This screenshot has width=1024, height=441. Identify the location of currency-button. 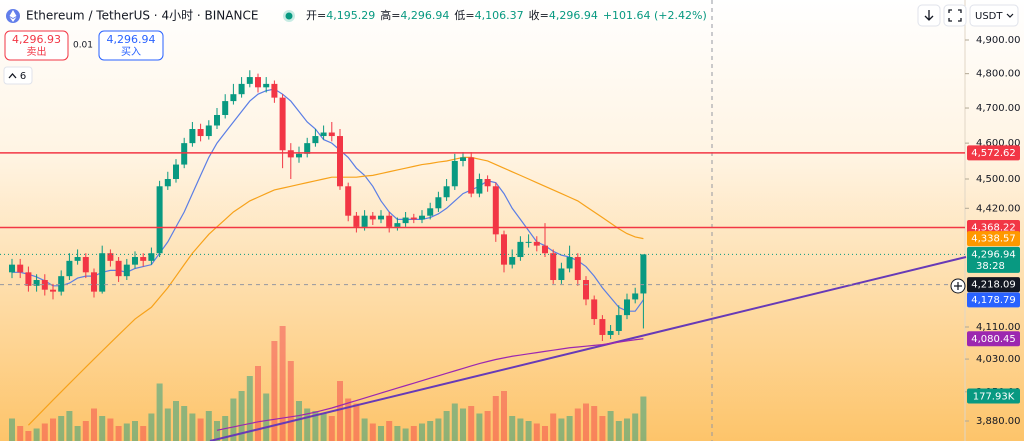
(994, 15).